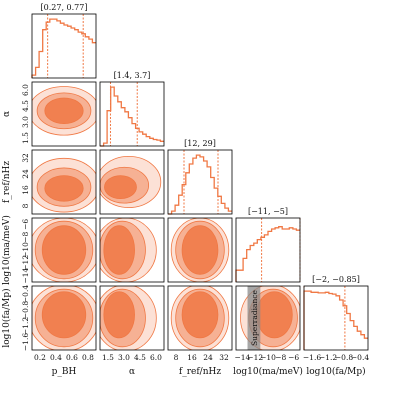 The height and width of the screenshot is (415, 415). I want to click on contour-panel-fref-vs-pbh, so click(64, 185).